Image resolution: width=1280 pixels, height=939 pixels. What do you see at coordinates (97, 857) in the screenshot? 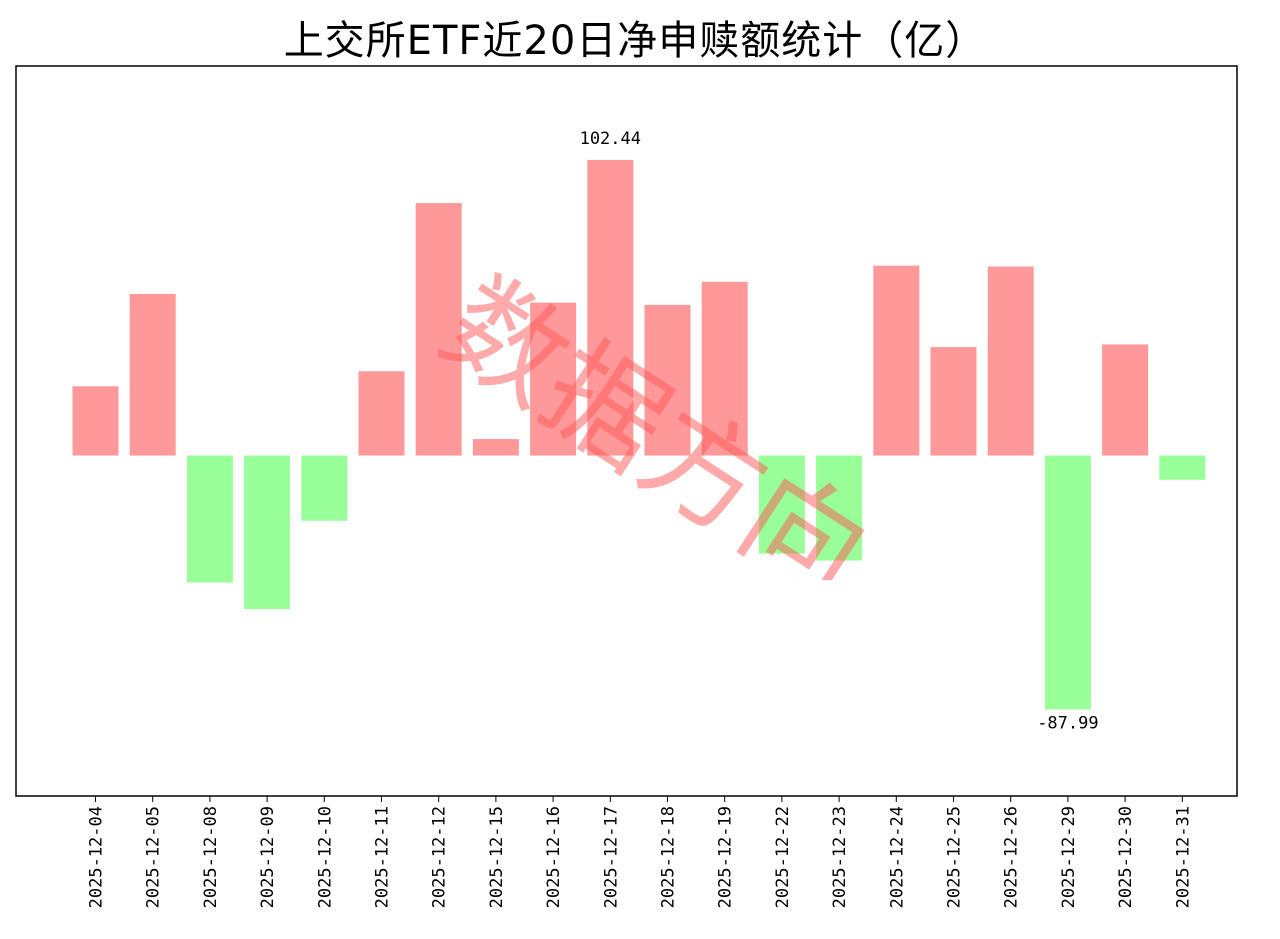
I see `x-tick-label: 2025-12-04` at bounding box center [97, 857].